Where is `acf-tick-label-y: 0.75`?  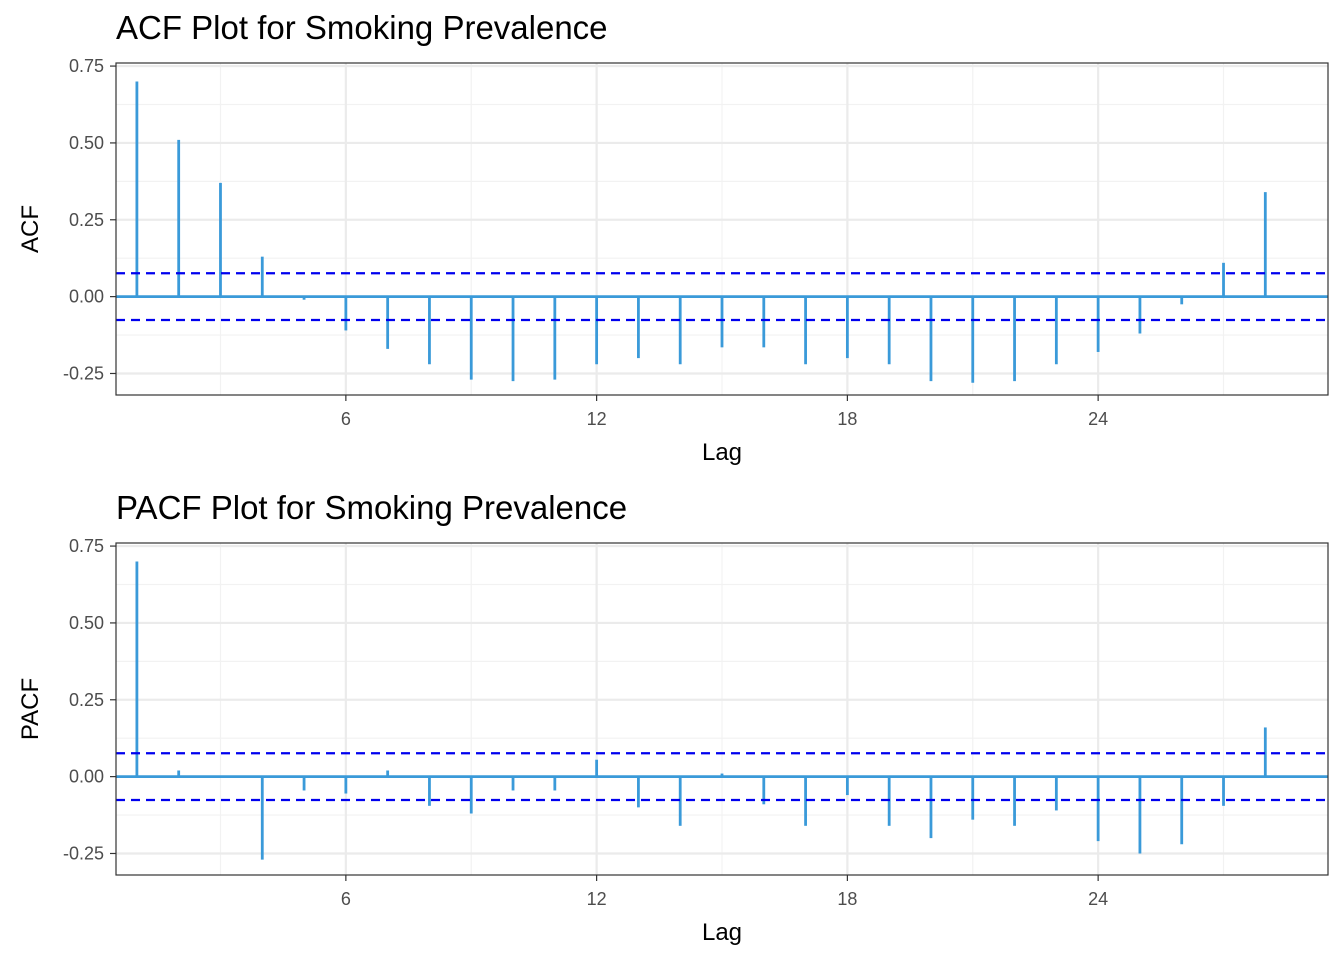 acf-tick-label-y: 0.75 is located at coordinates (86, 66).